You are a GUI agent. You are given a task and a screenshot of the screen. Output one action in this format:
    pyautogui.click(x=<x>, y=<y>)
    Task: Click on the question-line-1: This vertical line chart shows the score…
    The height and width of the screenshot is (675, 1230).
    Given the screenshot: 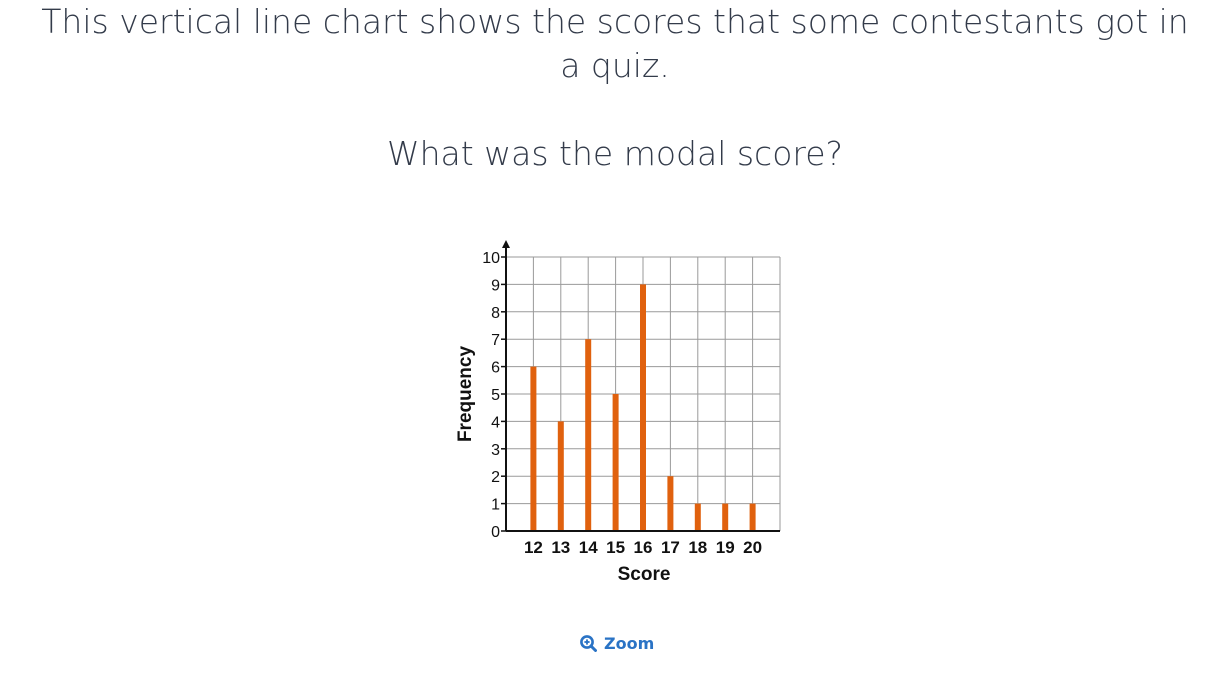 What is the action you would take?
    pyautogui.click(x=615, y=21)
    